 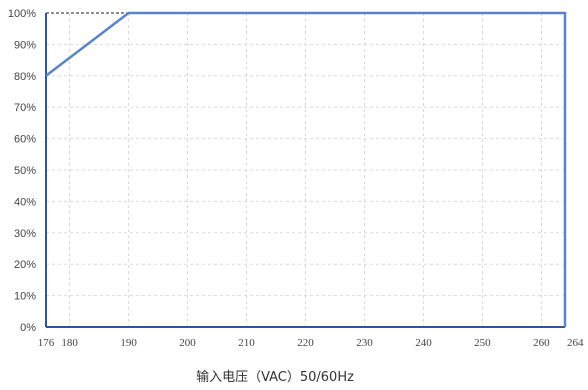 What do you see at coordinates (423, 343) in the screenshot?
I see `x-tick-label: 240` at bounding box center [423, 343].